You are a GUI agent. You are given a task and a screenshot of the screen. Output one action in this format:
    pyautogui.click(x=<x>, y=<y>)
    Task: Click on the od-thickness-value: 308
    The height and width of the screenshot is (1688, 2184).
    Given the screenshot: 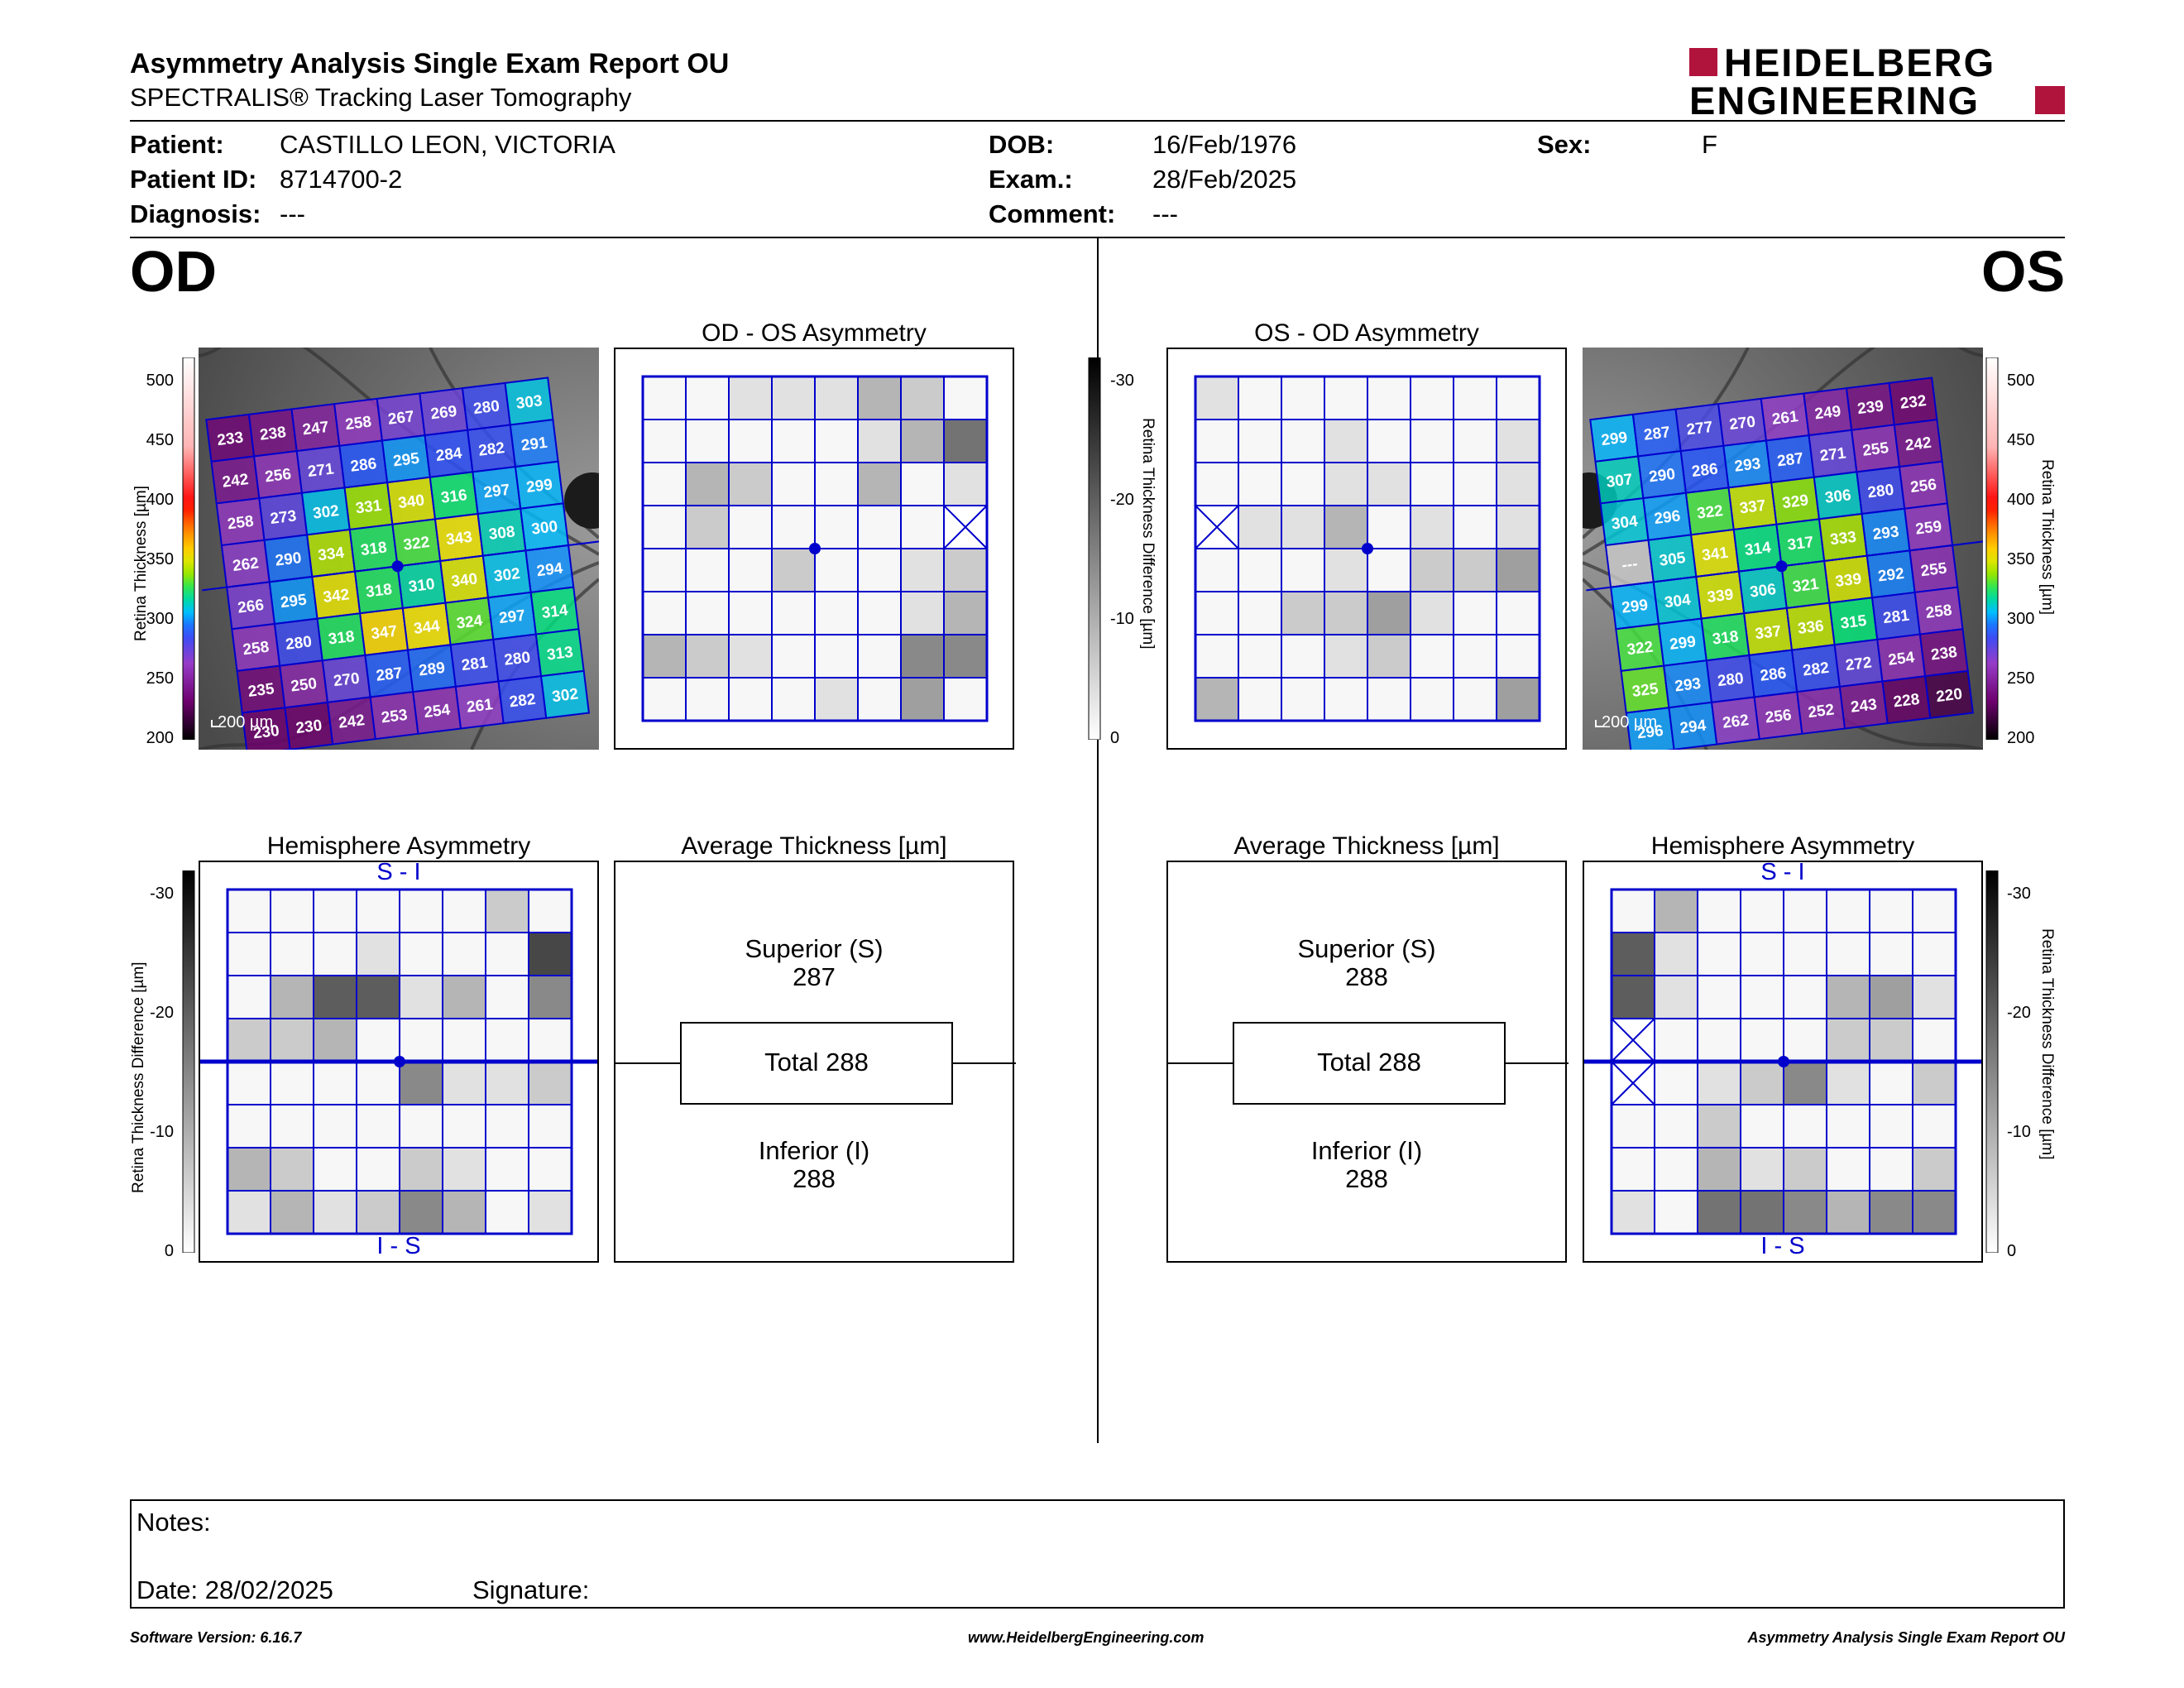 What is the action you would take?
    pyautogui.click(x=502, y=533)
    